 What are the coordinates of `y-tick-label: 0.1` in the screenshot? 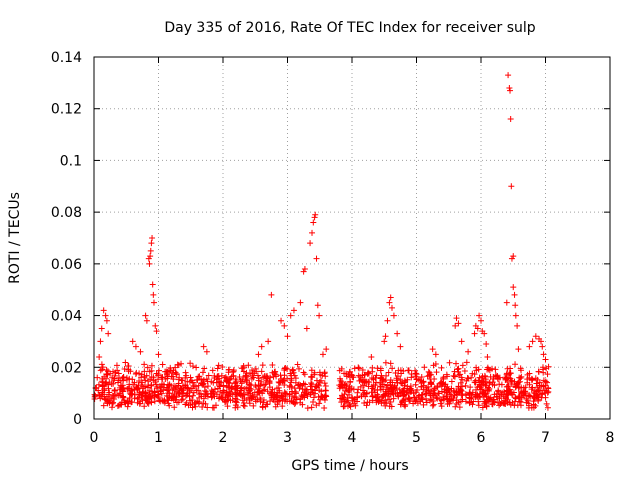 It's located at (71, 161).